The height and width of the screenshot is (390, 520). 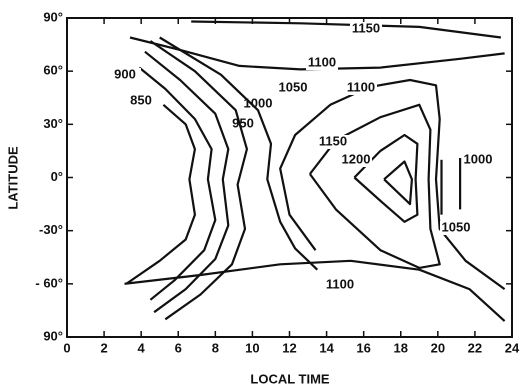 I want to click on x-tick-label: 2, so click(x=103, y=347).